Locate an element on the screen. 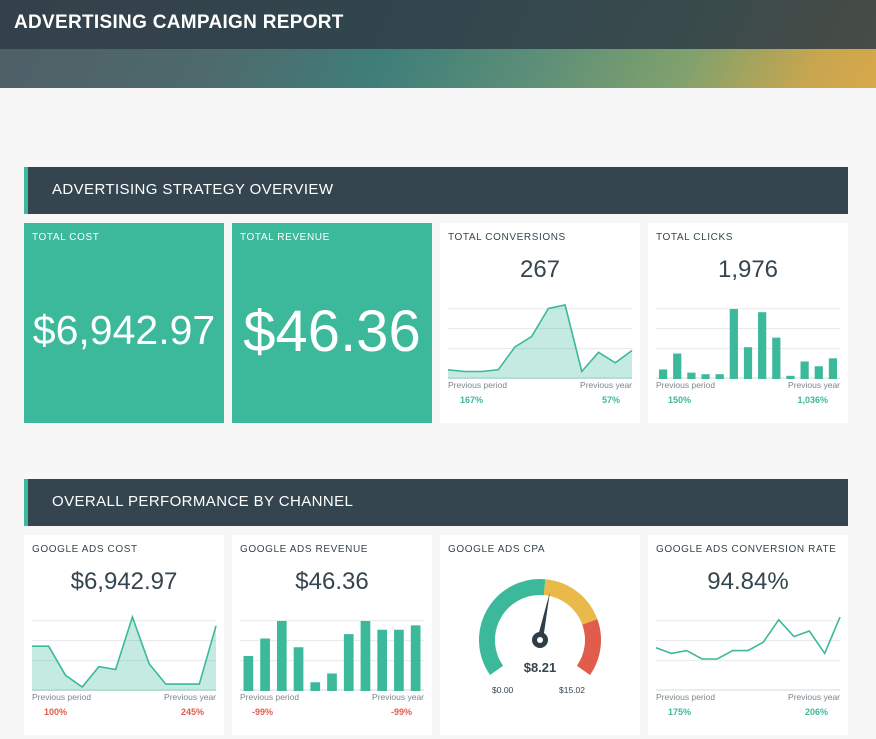  google-ads-revenue-bar-chart is located at coordinates (332, 655).